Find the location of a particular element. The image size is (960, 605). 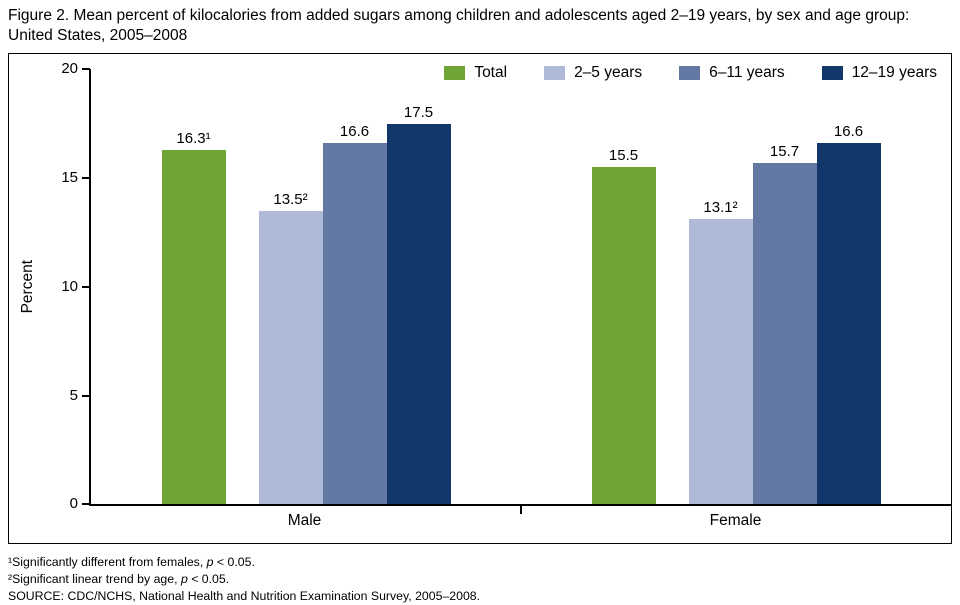

bar-column: 13.1² is located at coordinates (720, 287).